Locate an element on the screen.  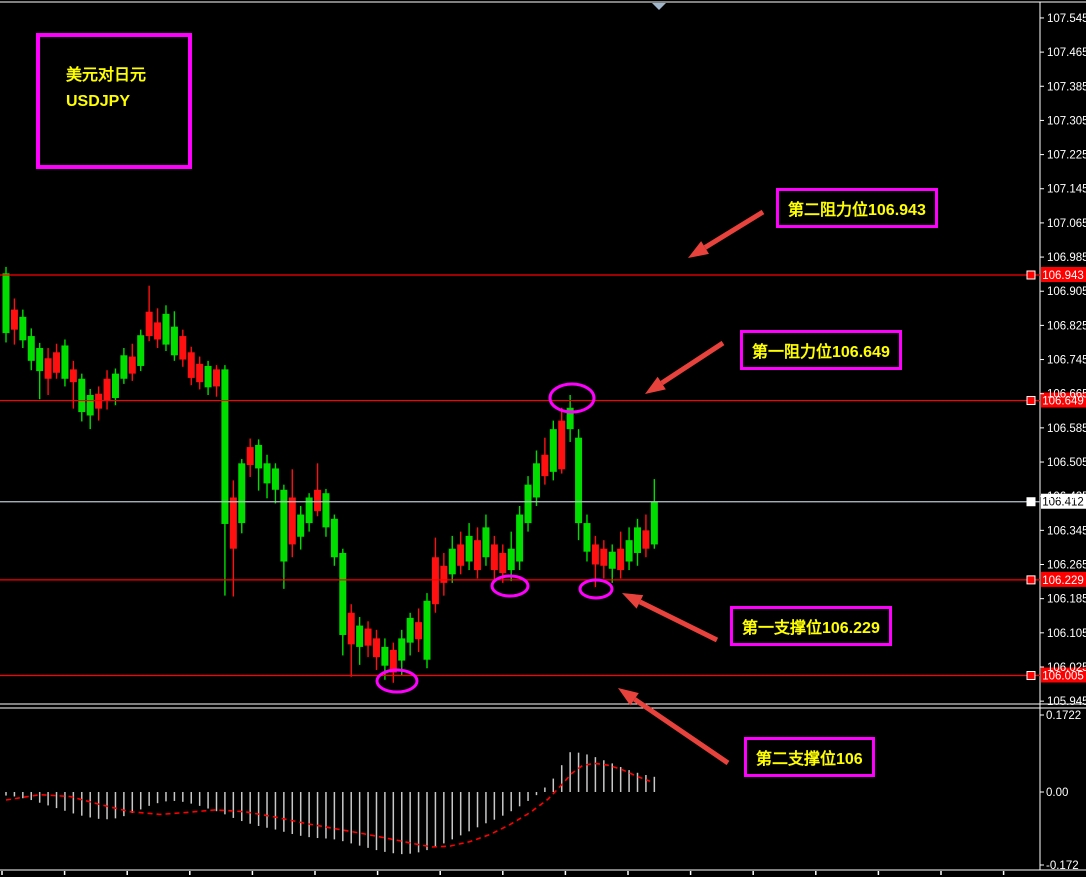
price-axis-label: 106.105 is located at coordinates (1066, 634).